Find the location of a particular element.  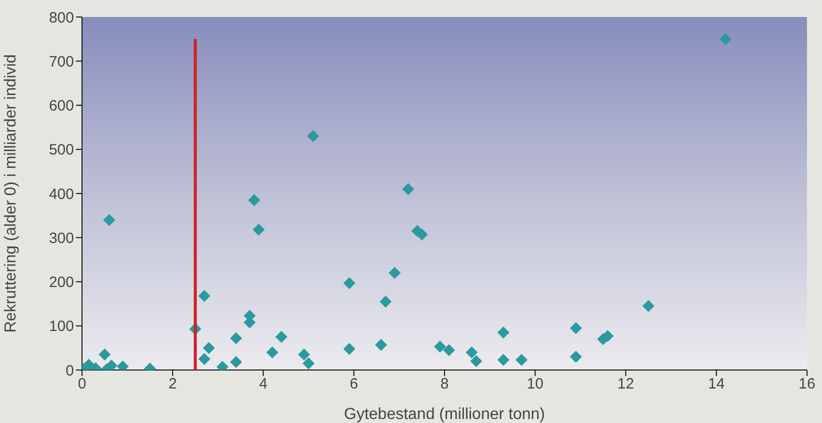

x-tick-label: 16 is located at coordinates (807, 384).